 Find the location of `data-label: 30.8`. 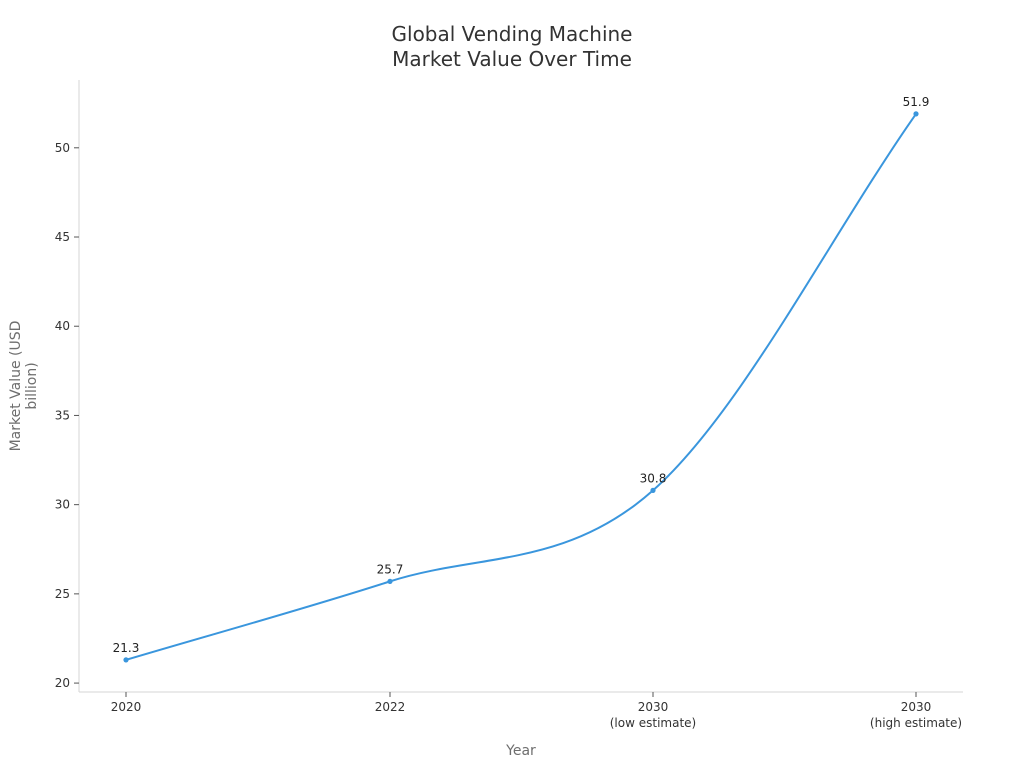

data-label: 30.8 is located at coordinates (653, 478).